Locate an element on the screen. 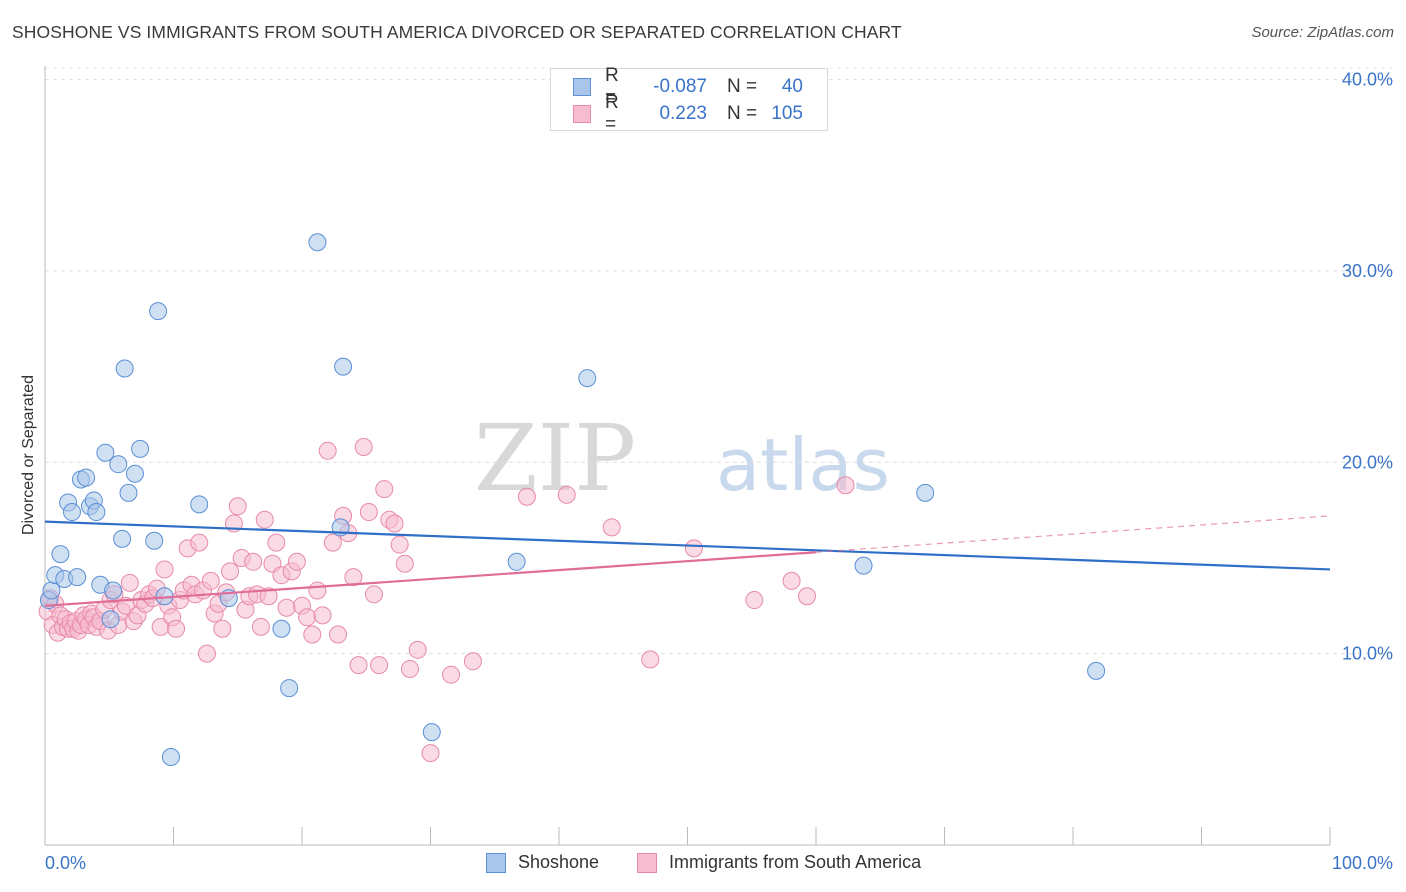 The width and height of the screenshot is (1406, 892). y-tick-label: 40.0% is located at coordinates (1367, 80).